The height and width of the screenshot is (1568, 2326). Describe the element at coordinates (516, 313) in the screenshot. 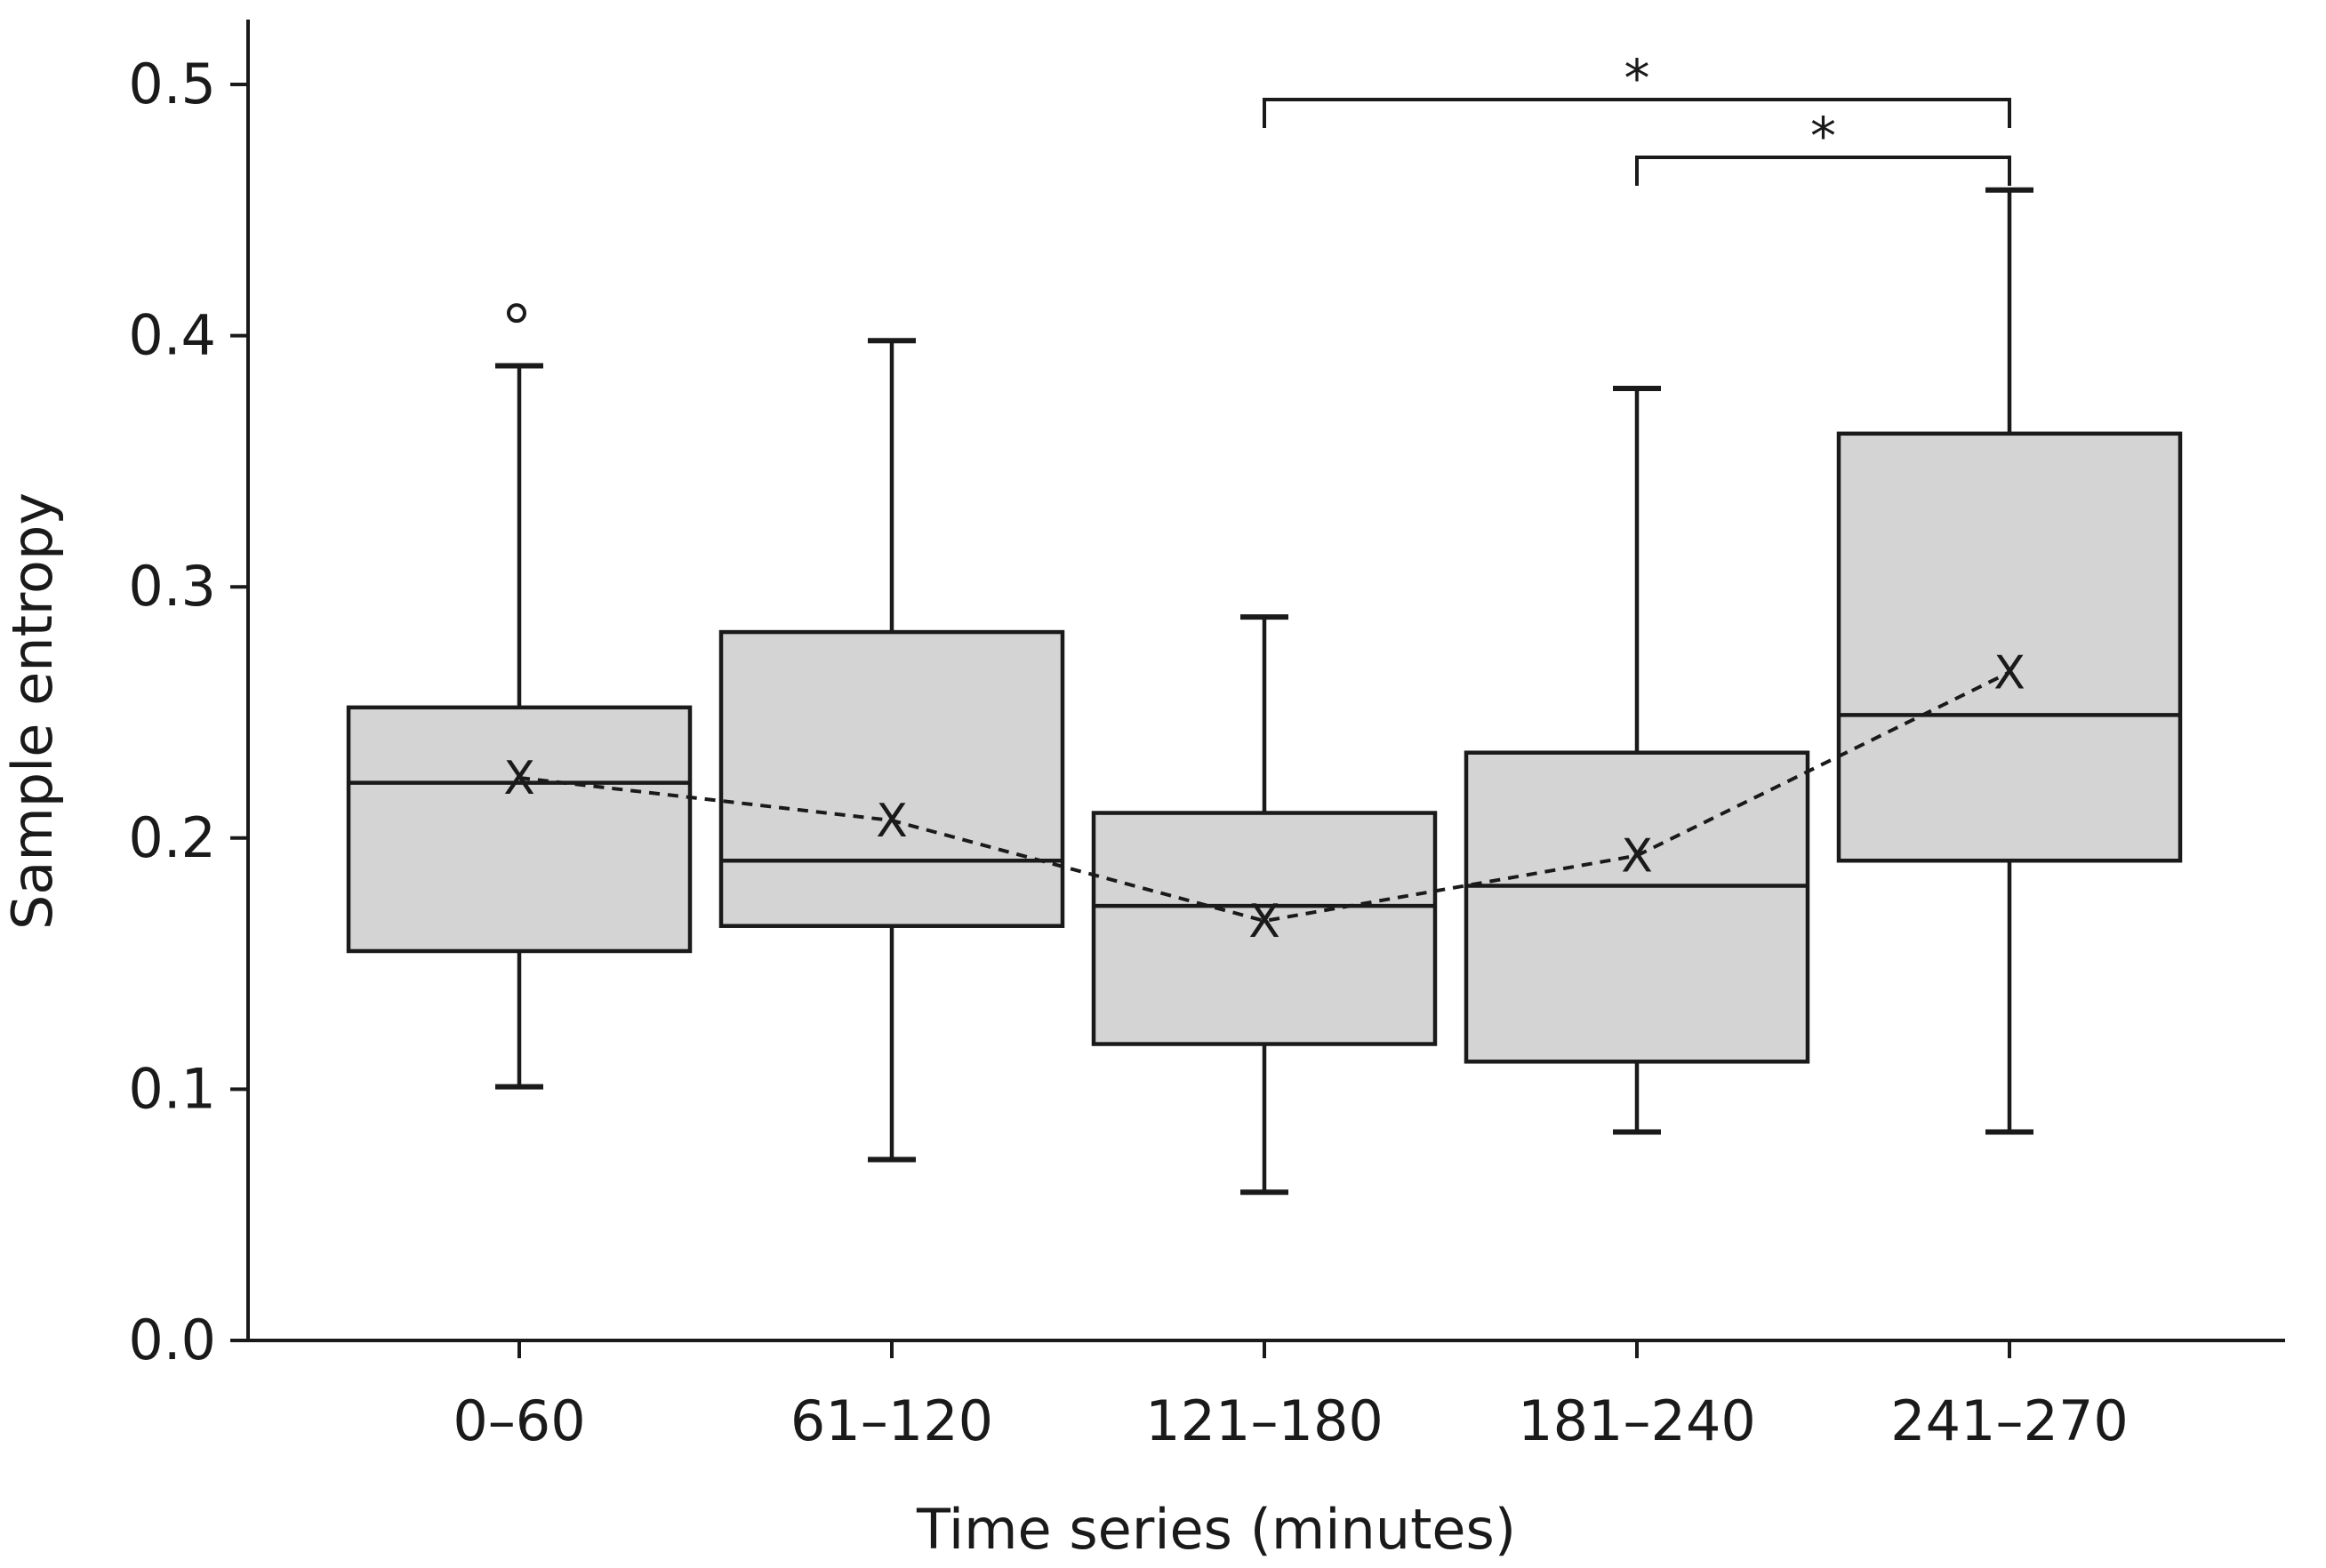

I see `outlier-point` at that location.